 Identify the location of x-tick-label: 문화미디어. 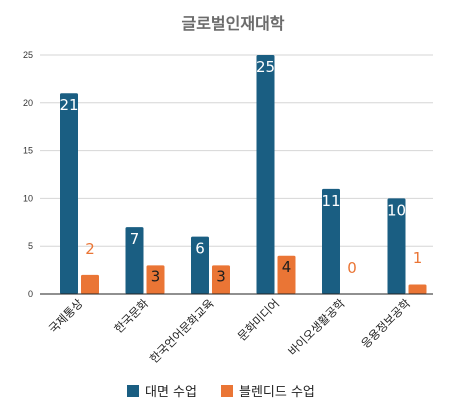
(258, 319).